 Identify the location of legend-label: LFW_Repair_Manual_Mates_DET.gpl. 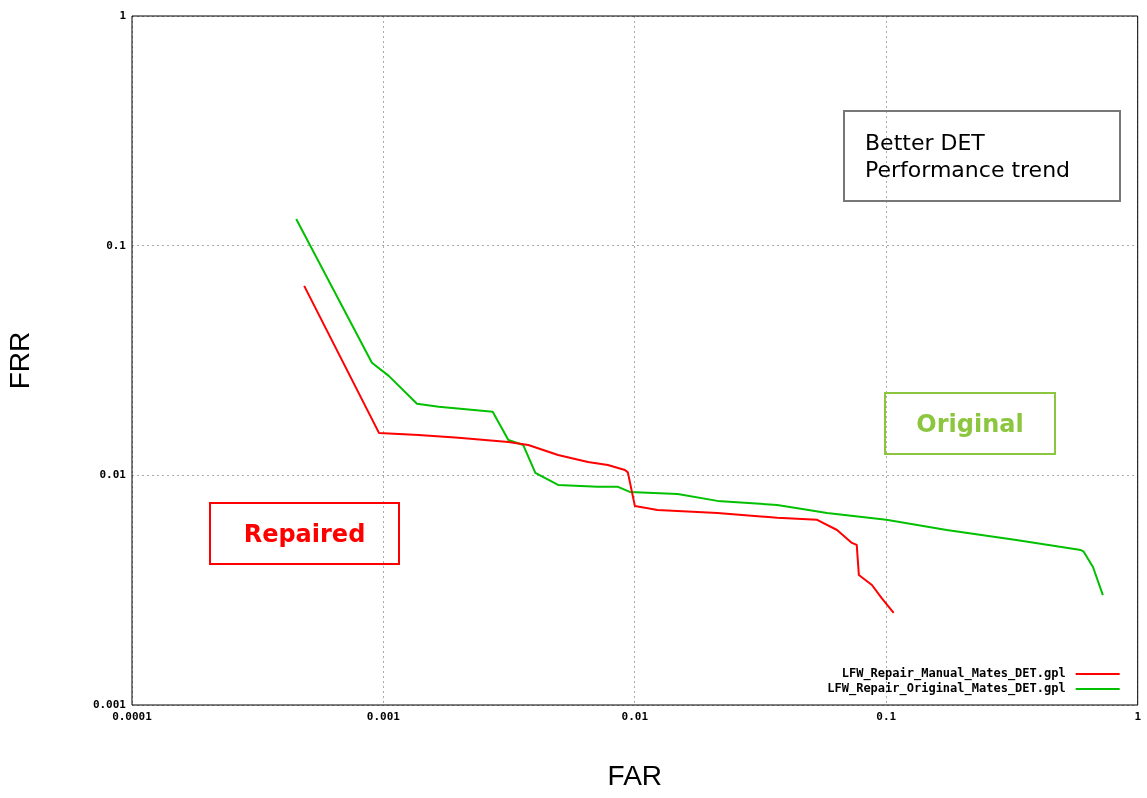
(953, 674).